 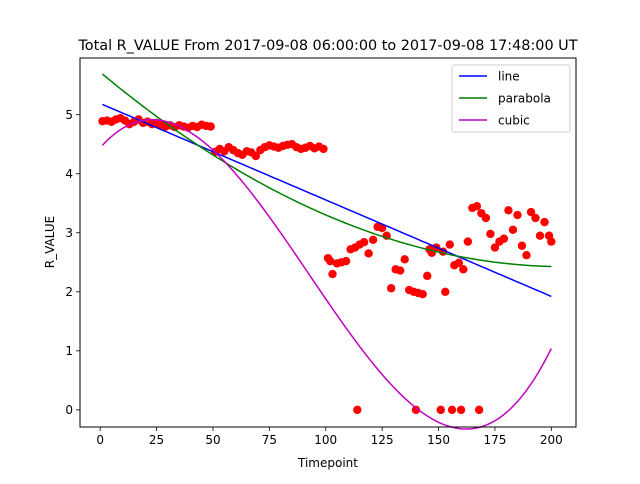 I want to click on x-tick-label: 125, so click(x=382, y=440).